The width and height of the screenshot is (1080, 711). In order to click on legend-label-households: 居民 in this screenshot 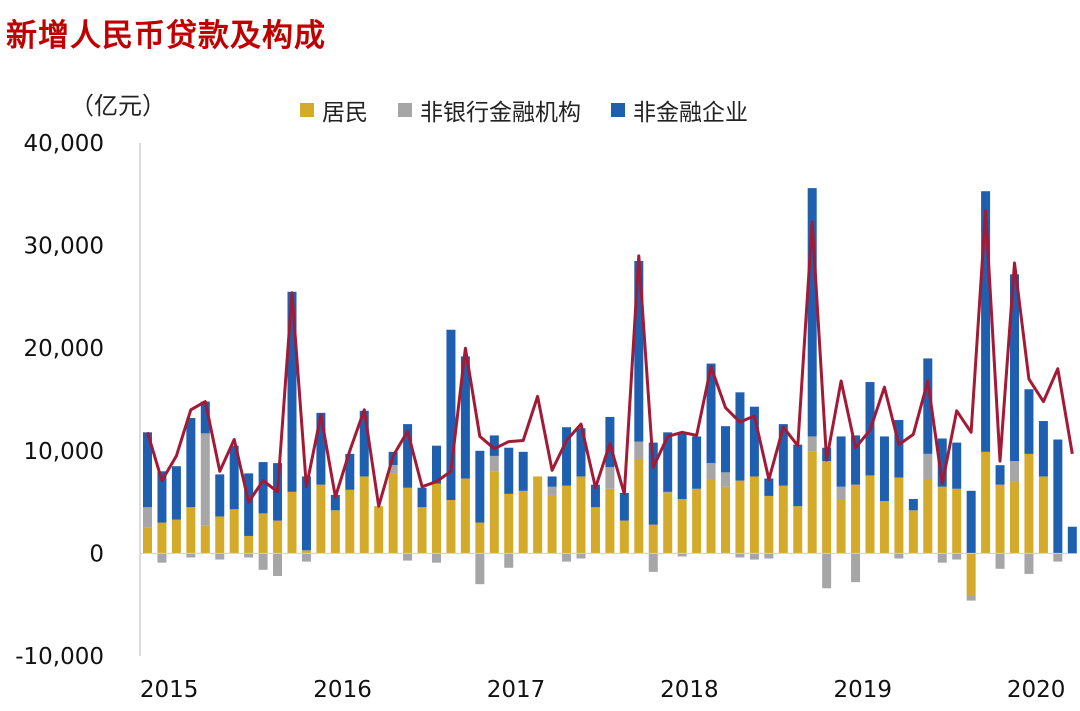, I will do `click(345, 113)`.